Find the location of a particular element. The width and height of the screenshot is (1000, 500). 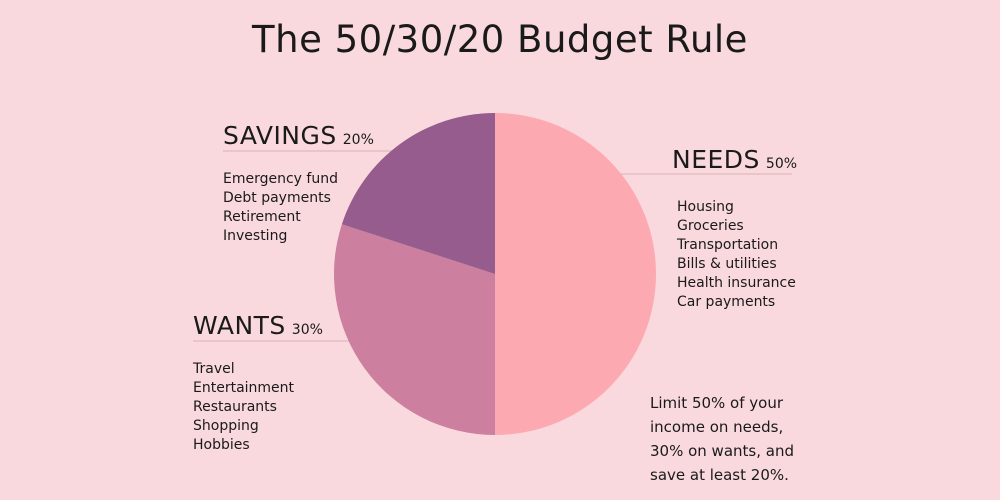

savings-percent: 20% is located at coordinates (358, 140).